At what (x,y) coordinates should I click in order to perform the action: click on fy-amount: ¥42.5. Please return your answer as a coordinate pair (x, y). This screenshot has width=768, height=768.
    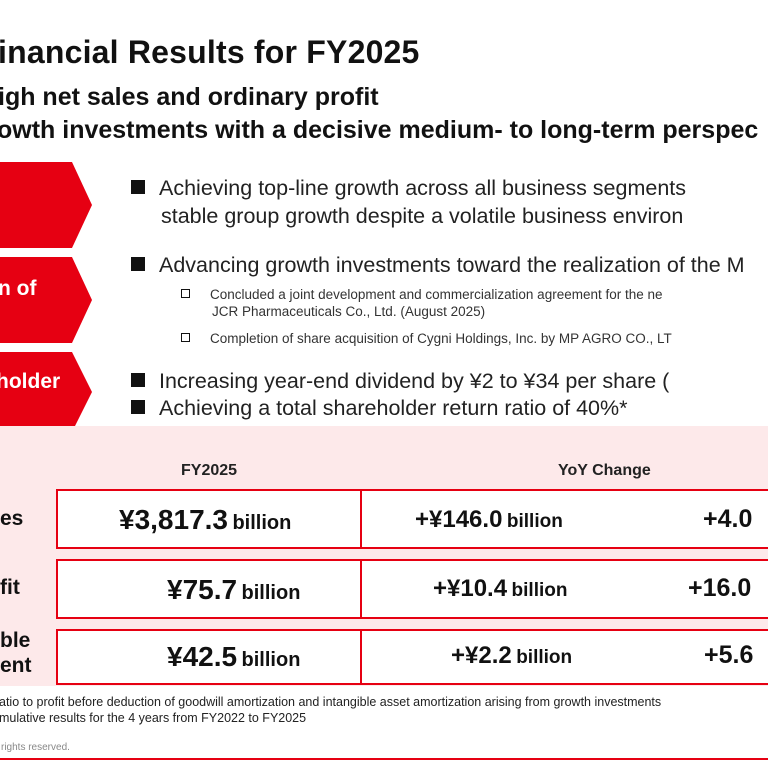
    Looking at the image, I should click on (202, 656).